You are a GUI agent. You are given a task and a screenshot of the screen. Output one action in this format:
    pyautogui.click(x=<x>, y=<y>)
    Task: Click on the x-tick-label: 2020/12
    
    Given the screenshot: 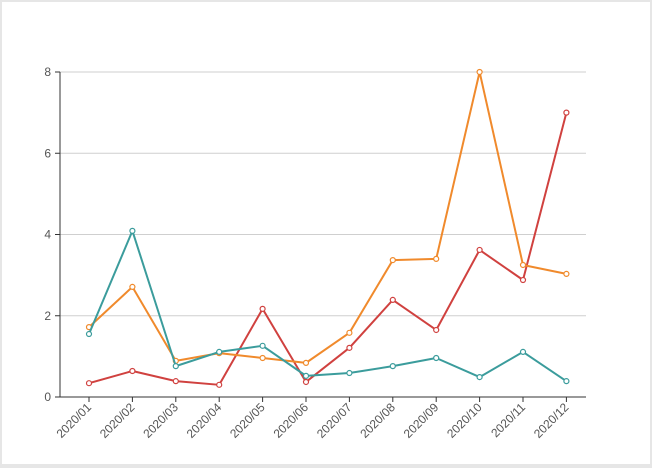 What is the action you would take?
    pyautogui.click(x=551, y=420)
    